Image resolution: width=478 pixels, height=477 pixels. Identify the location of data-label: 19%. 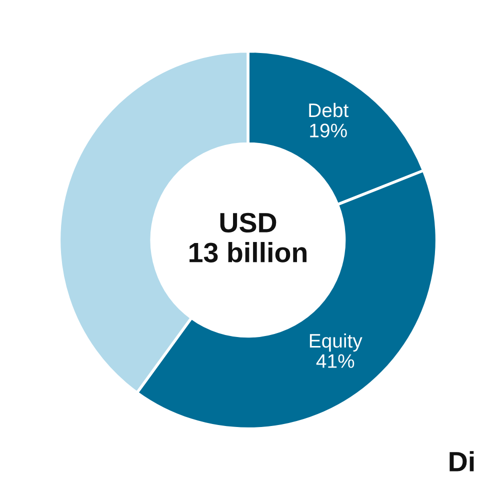
(328, 131).